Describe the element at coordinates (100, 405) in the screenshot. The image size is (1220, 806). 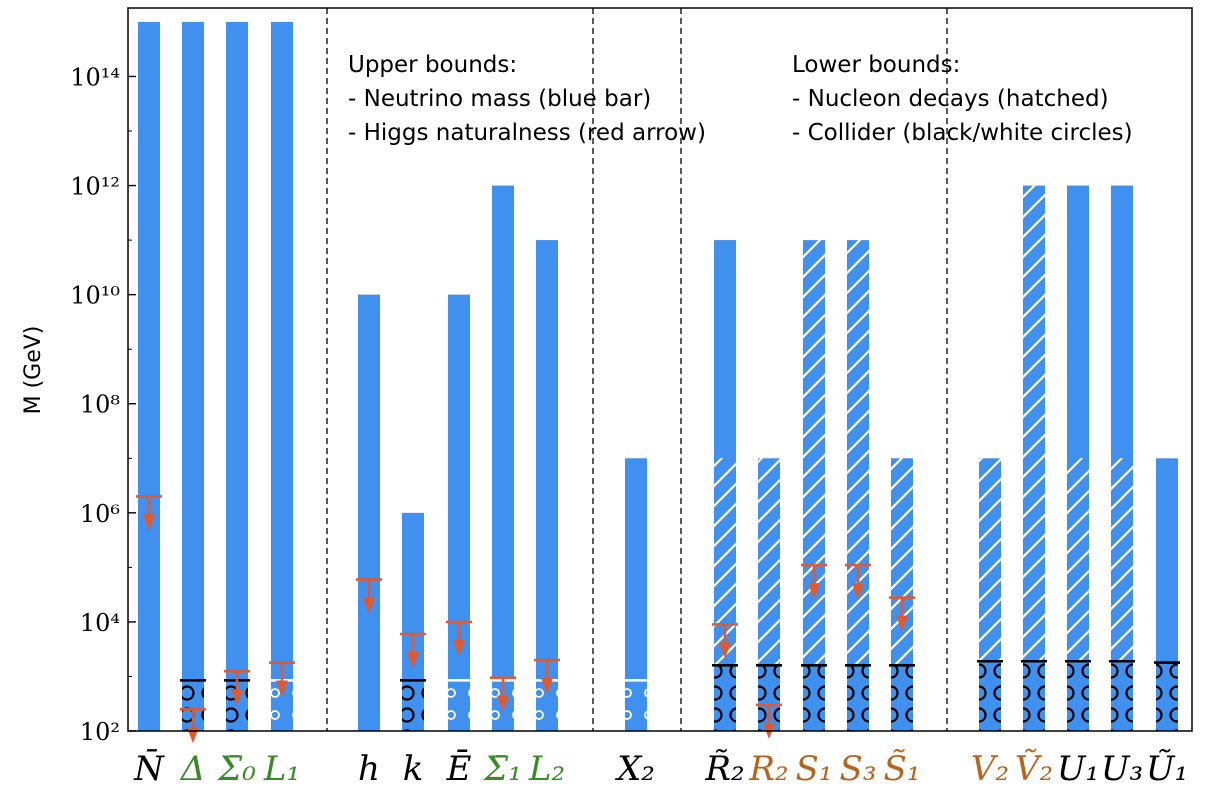
I see `y-tick-label-3: 10⁸` at that location.